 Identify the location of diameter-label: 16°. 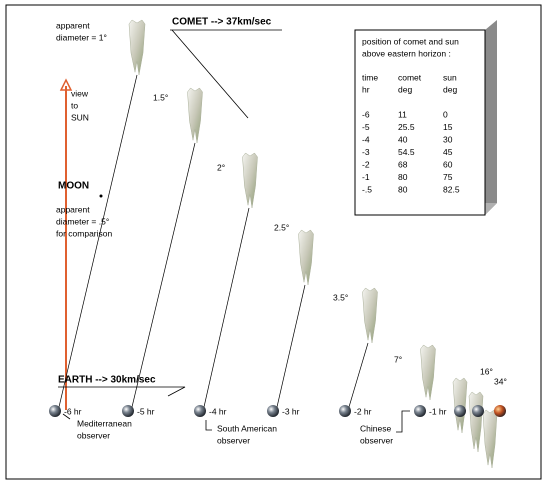
(486, 371).